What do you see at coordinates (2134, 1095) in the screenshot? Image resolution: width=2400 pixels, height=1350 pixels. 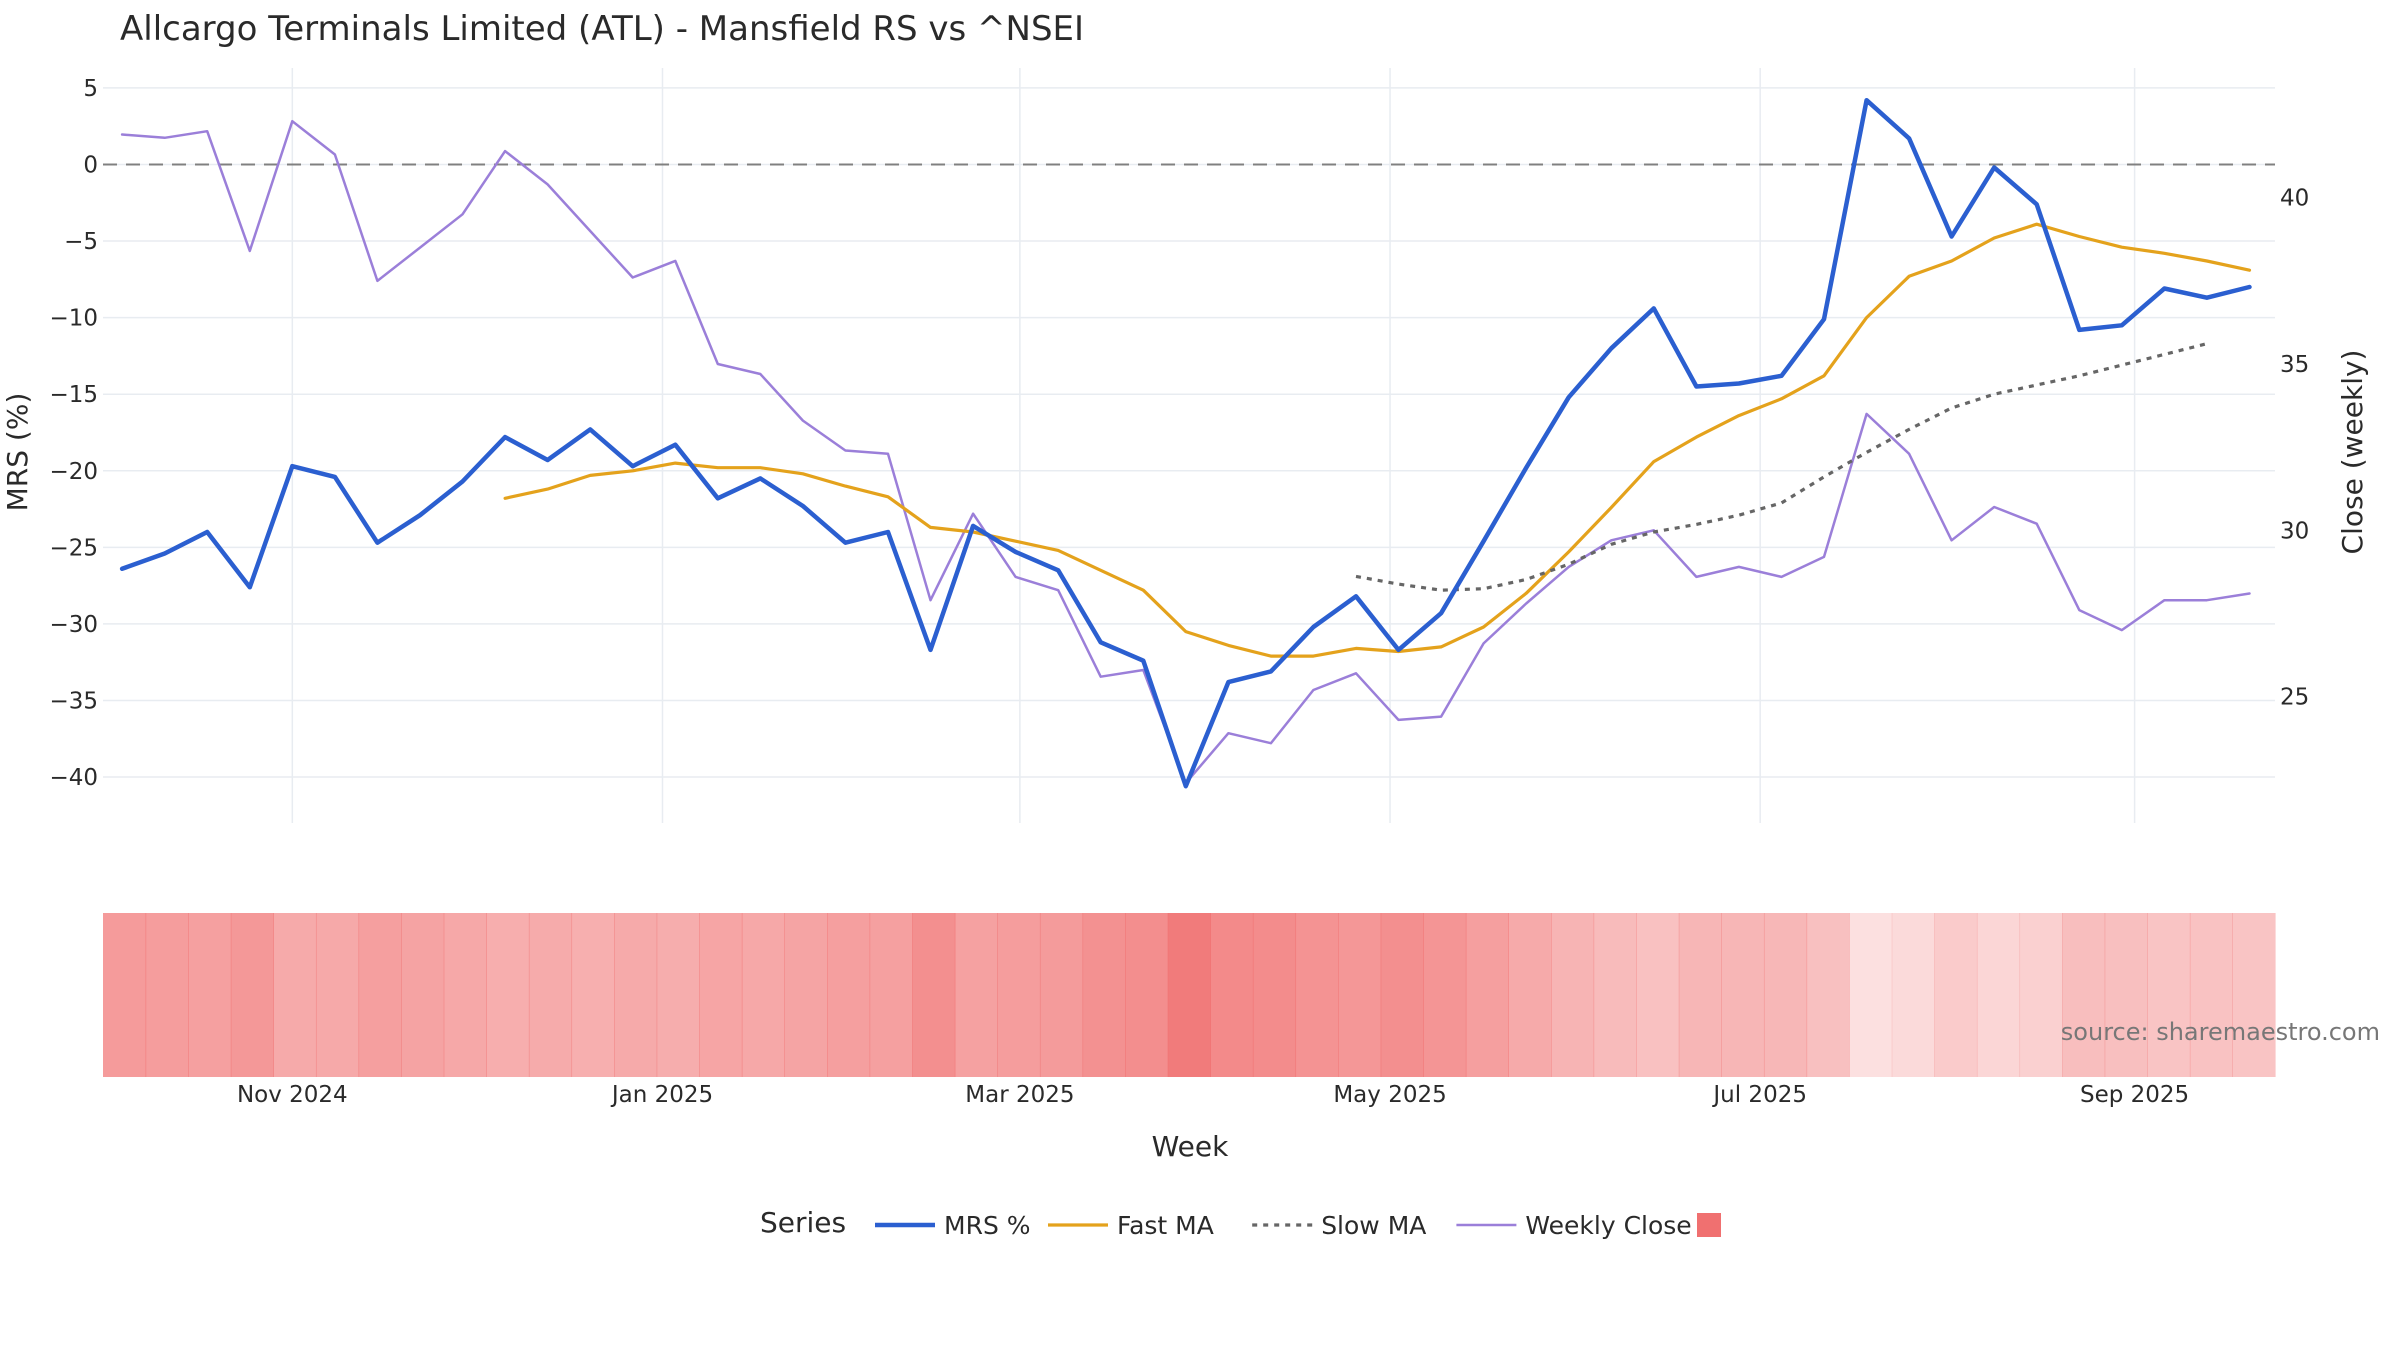 I see `x-tick-label-5: Sep 2025` at bounding box center [2134, 1095].